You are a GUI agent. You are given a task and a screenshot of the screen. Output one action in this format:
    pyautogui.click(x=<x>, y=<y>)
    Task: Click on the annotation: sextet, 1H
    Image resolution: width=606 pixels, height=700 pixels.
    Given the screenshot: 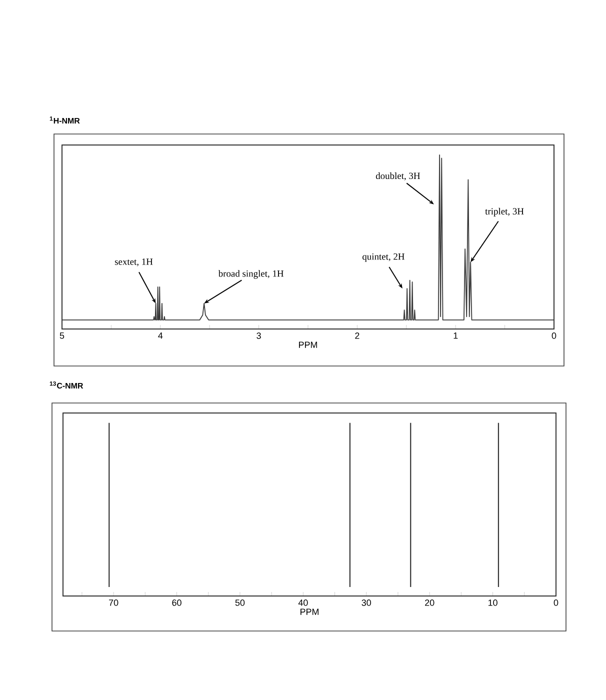 What is the action you would take?
    pyautogui.click(x=133, y=262)
    